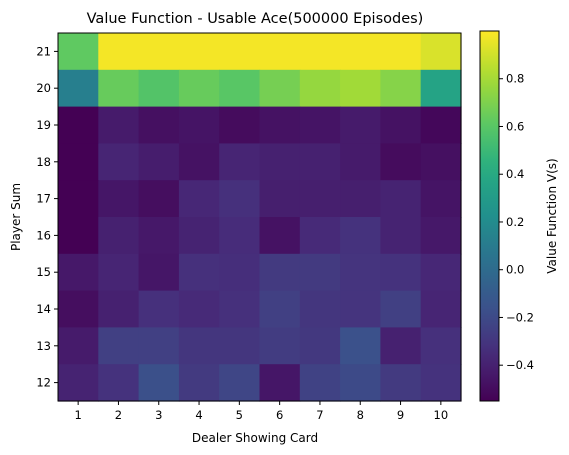 The height and width of the screenshot is (455, 569). What do you see at coordinates (319, 415) in the screenshot?
I see `x-tick-label: 7` at bounding box center [319, 415].